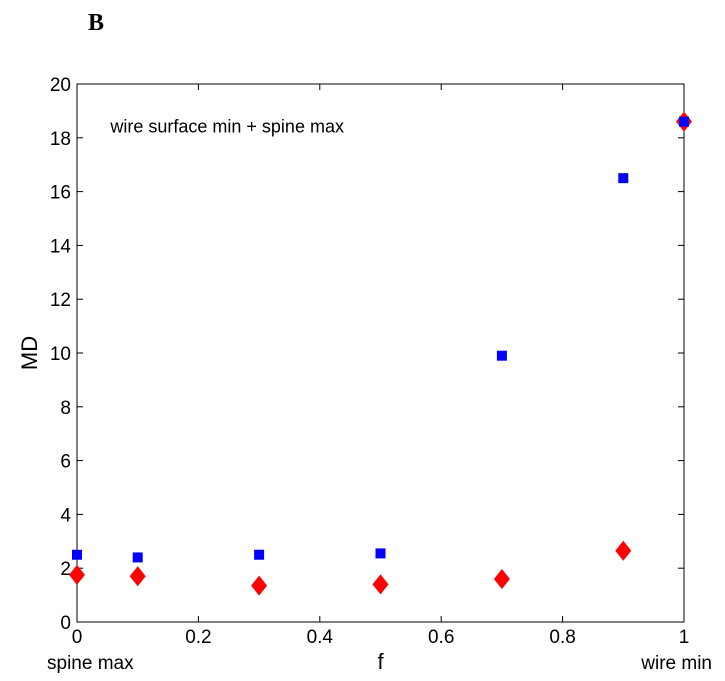 This screenshot has width=725, height=681. I want to click on panel-label: B, so click(96, 23).